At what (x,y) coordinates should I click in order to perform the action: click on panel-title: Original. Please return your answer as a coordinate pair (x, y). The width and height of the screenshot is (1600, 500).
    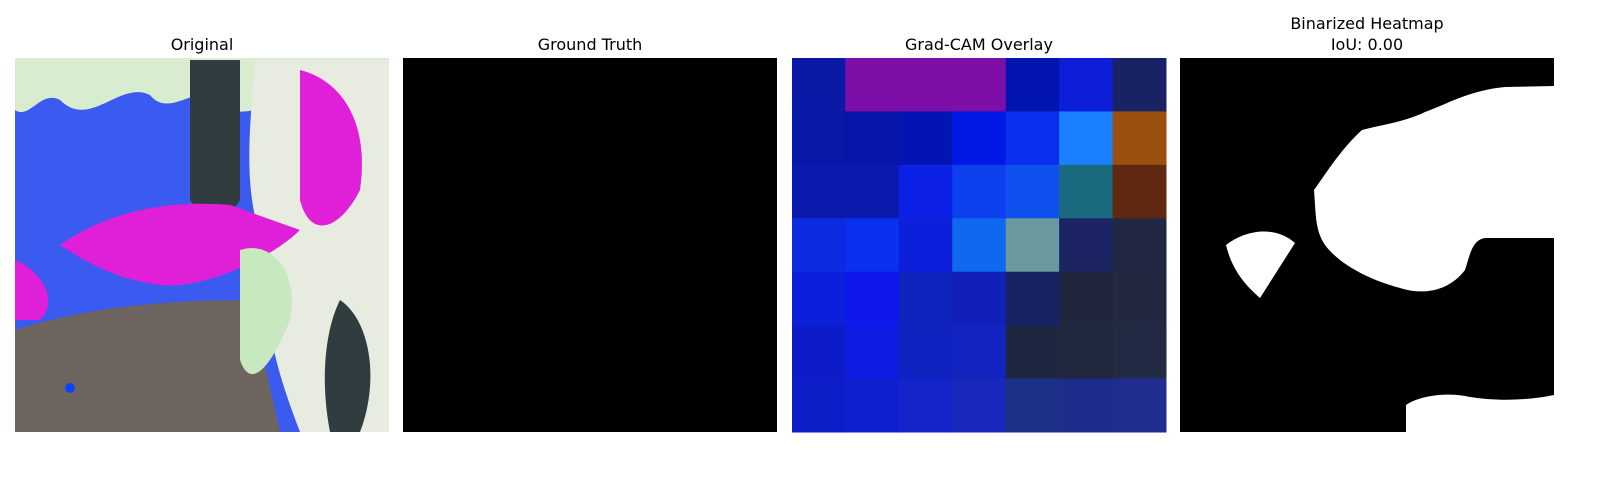
    Looking at the image, I should click on (202, 44).